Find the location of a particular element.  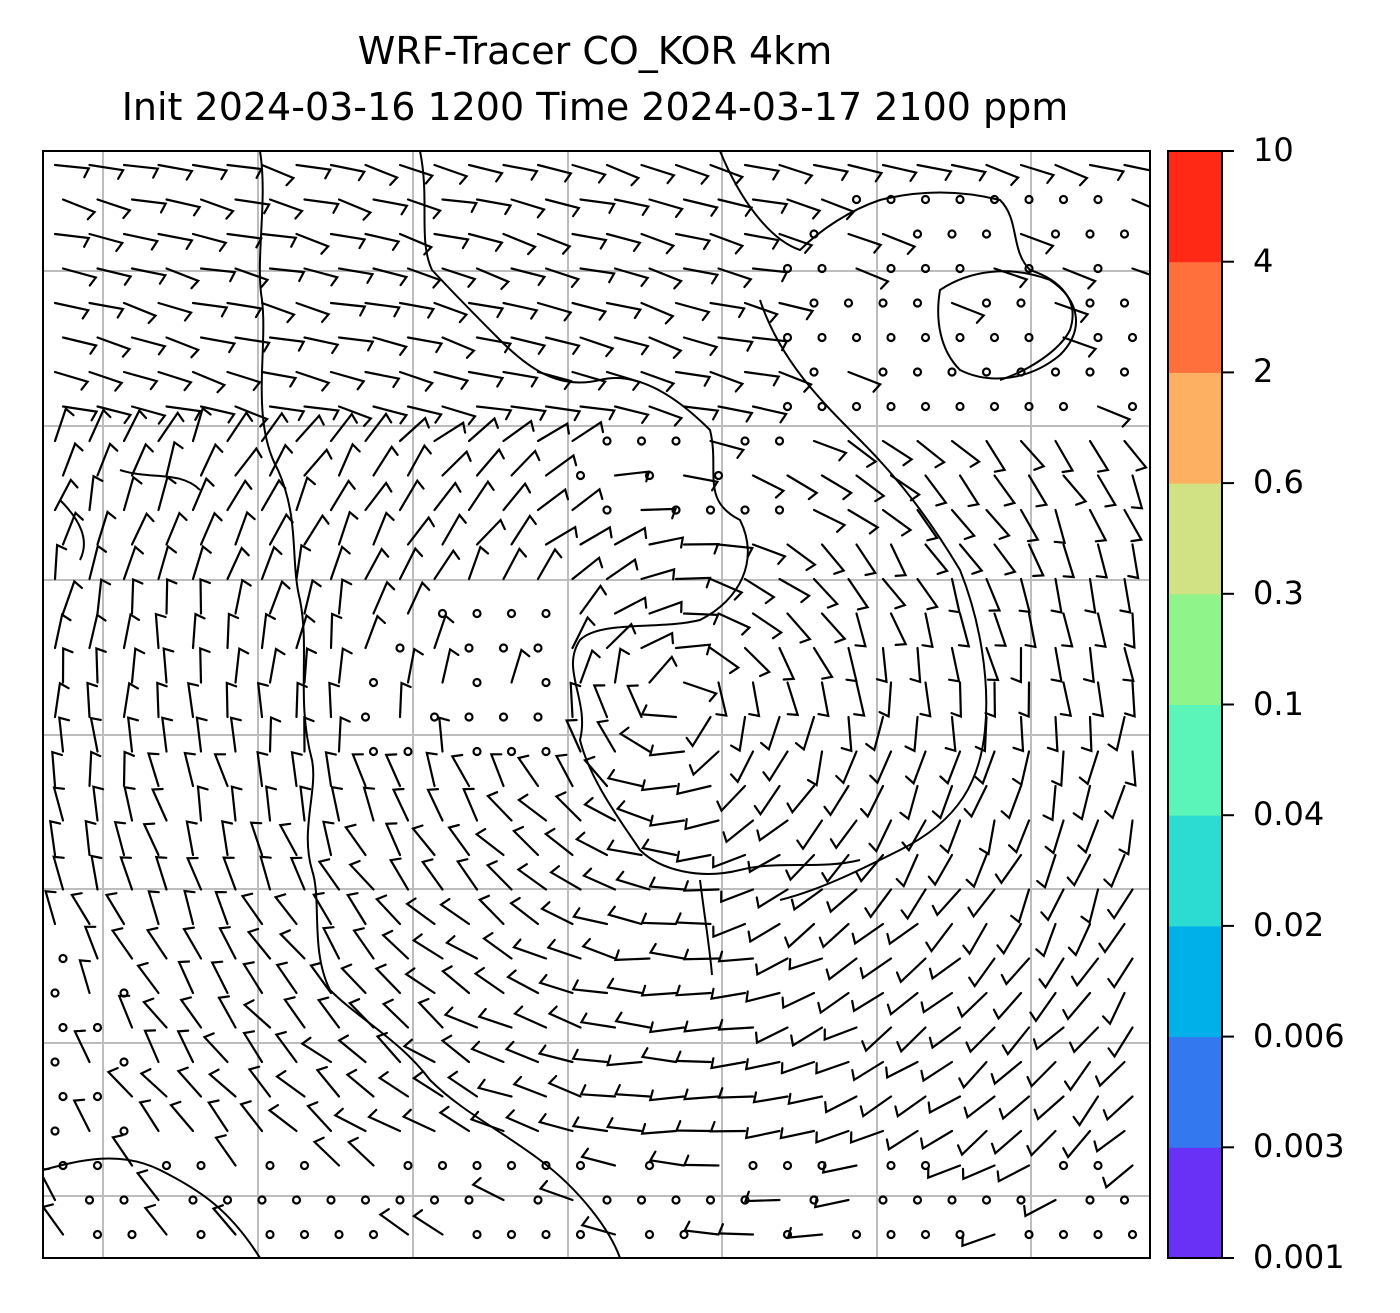

colorbar-tick-label: 4 is located at coordinates (1263, 260).